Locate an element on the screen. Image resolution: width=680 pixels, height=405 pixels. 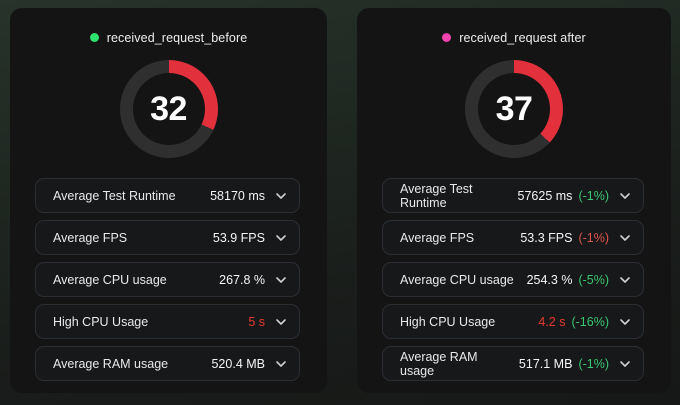
metric-value: 517.1 MB is located at coordinates (545, 363).